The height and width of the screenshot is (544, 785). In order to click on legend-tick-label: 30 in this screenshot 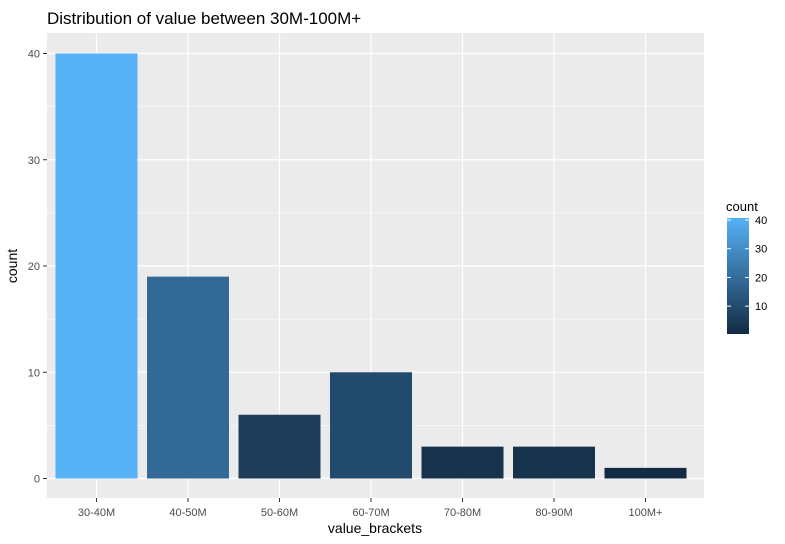, I will do `click(761, 250)`.